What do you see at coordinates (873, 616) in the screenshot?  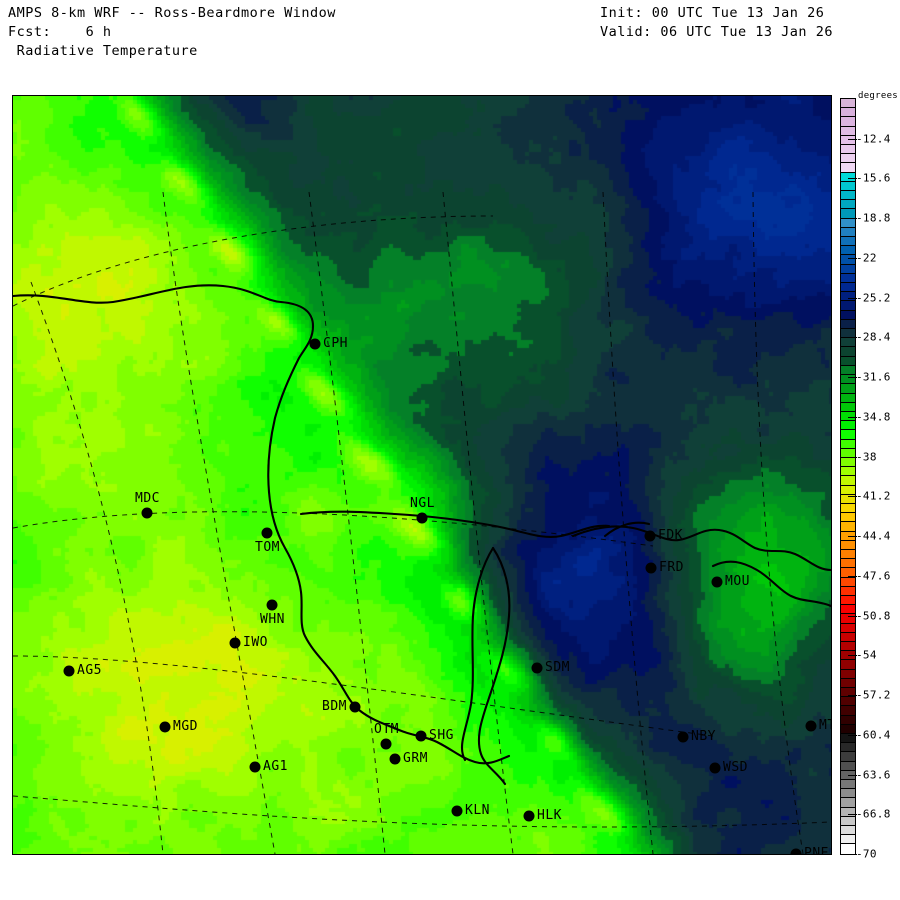 I see `colorbar-tick-label: -50.8` at bounding box center [873, 616].